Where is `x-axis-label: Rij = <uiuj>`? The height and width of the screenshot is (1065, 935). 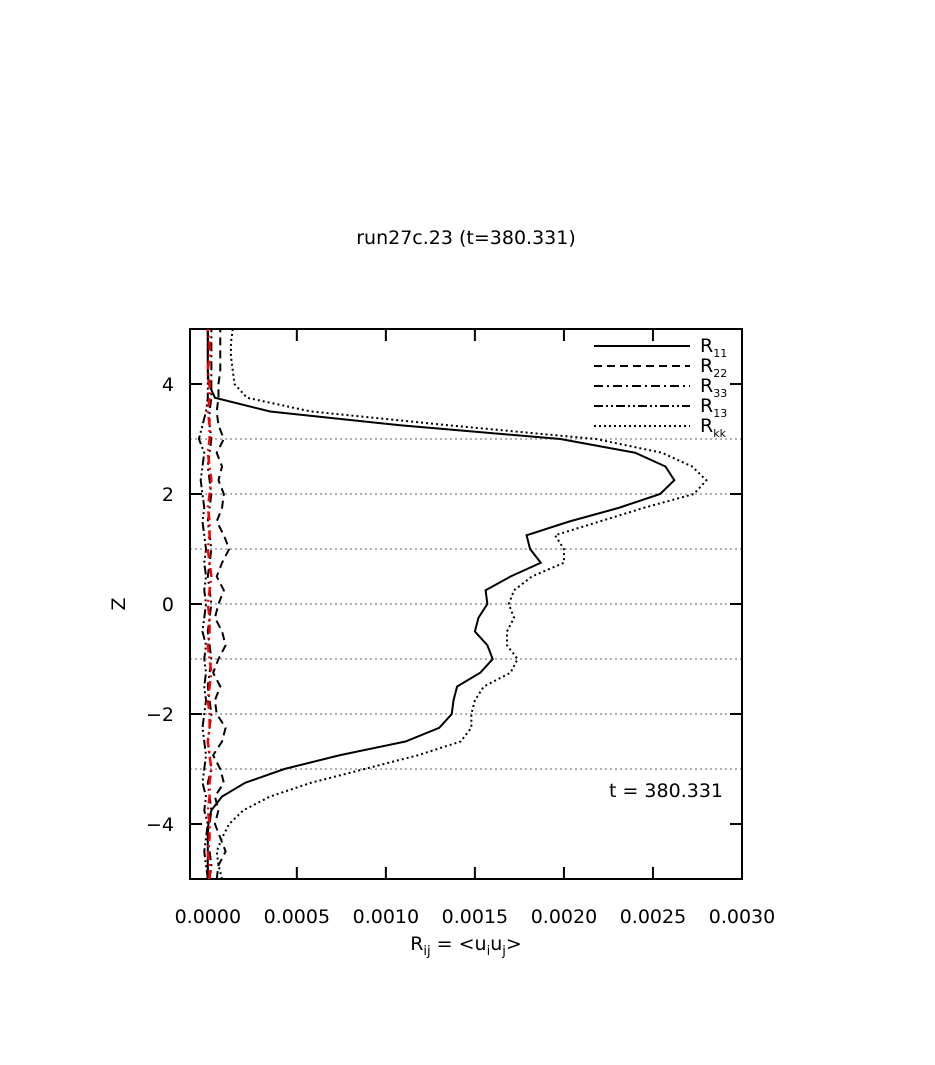
x-axis-label: Rij = <uiuj> is located at coordinates (466, 946).